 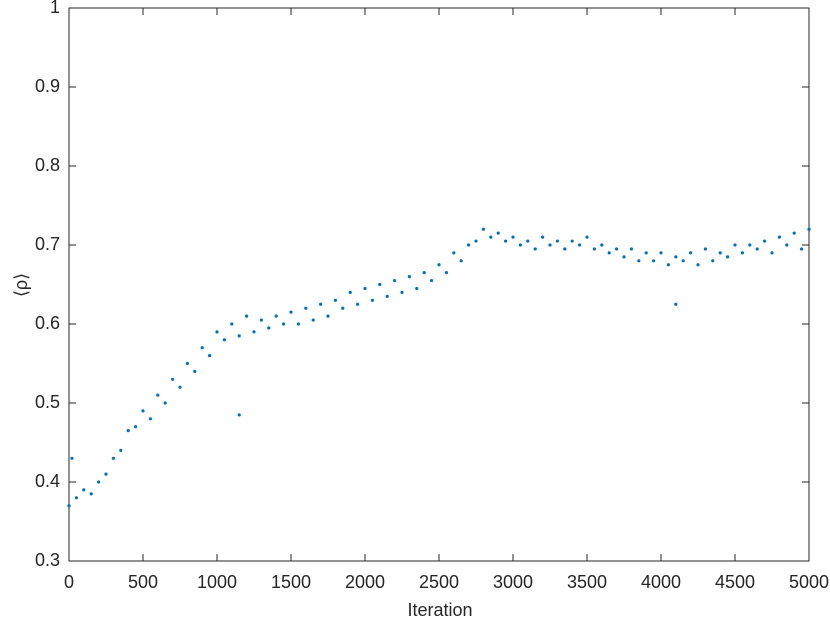 What do you see at coordinates (21, 285) in the screenshot?
I see `y-axis-label: ⟨ρ⟩` at bounding box center [21, 285].